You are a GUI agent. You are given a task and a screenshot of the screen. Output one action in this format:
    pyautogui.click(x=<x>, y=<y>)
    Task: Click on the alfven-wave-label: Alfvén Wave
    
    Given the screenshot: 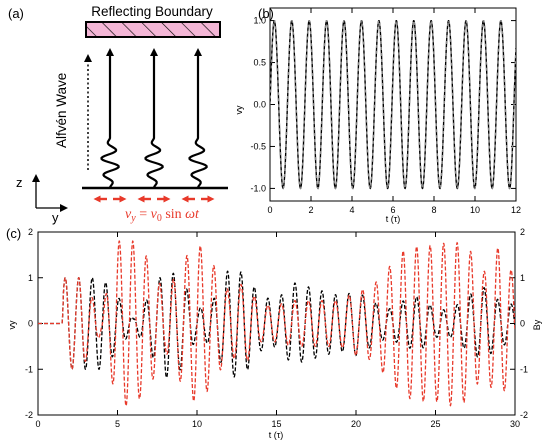 What is the action you would take?
    pyautogui.click(x=61, y=110)
    